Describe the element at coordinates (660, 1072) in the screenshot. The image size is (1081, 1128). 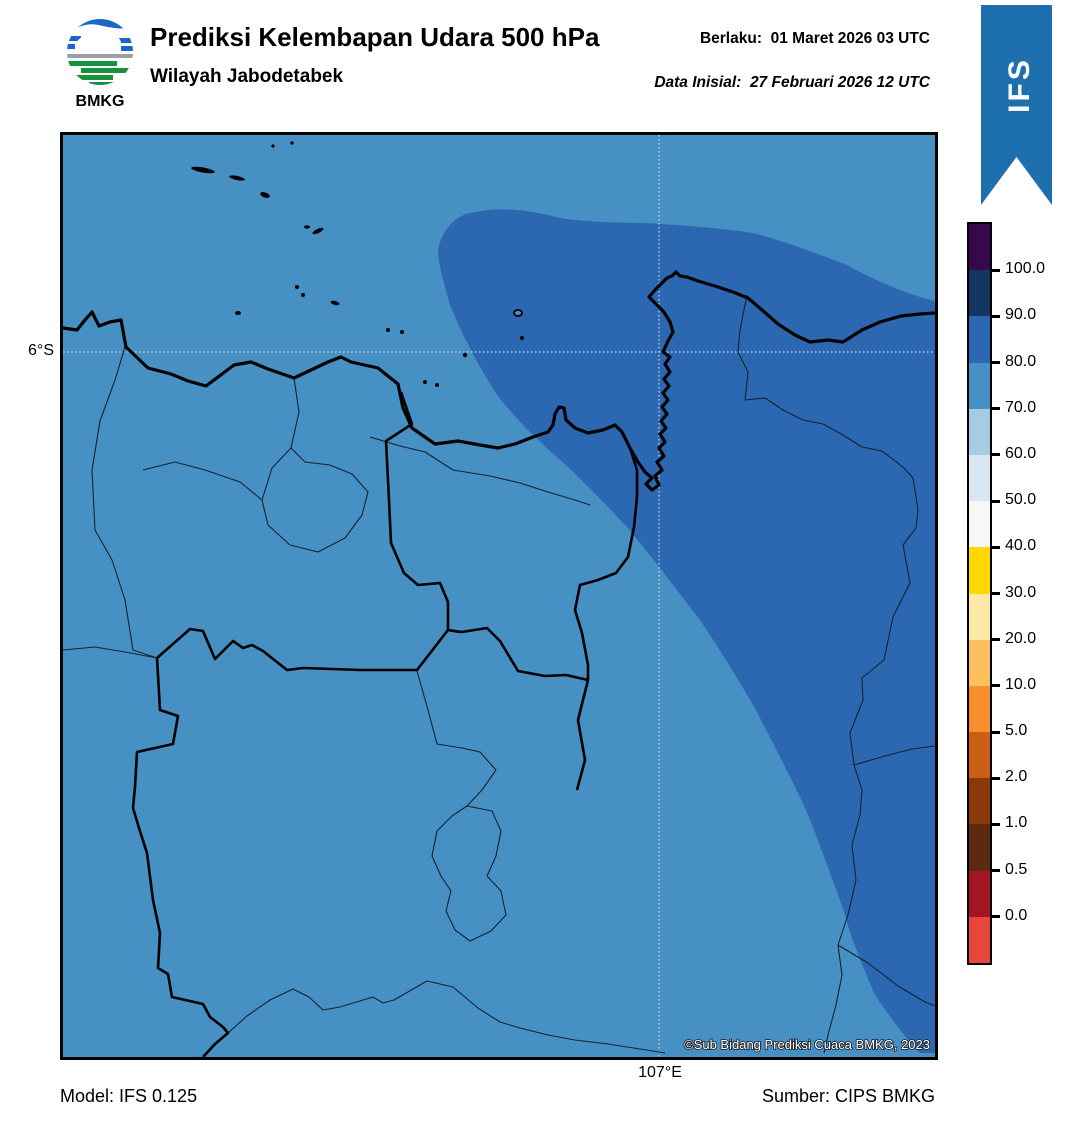
I see `longitude-label: 107°E` at that location.